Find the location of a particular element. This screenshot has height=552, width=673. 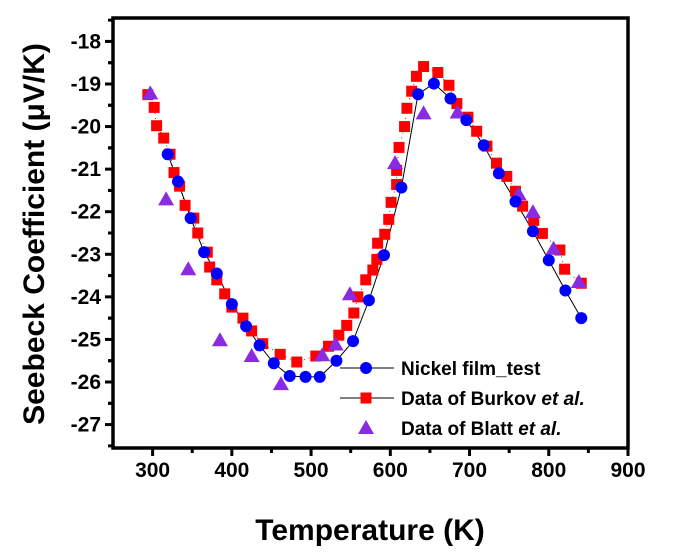

legend-name: Data of Blatt is located at coordinates (459, 429).